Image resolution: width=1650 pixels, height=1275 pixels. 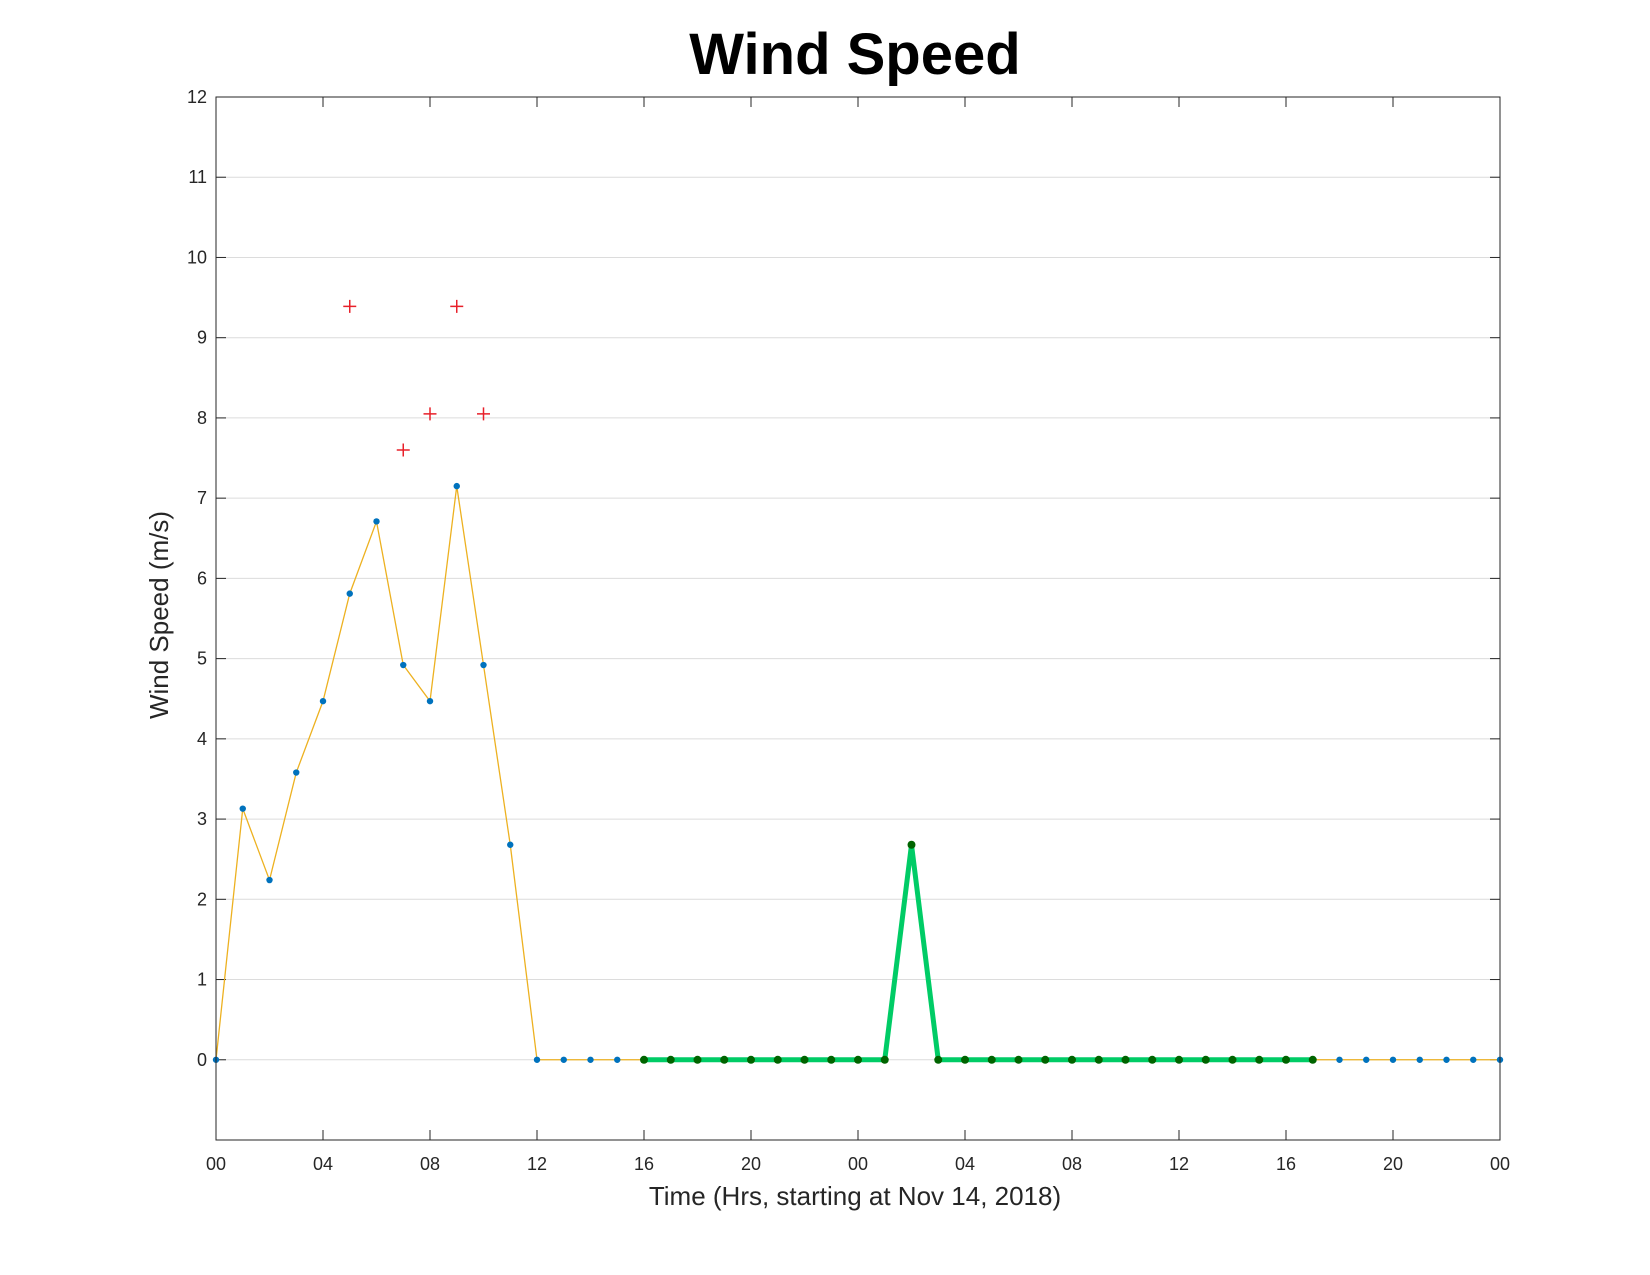 I want to click on y-tick-label: 2, so click(x=202, y=899).